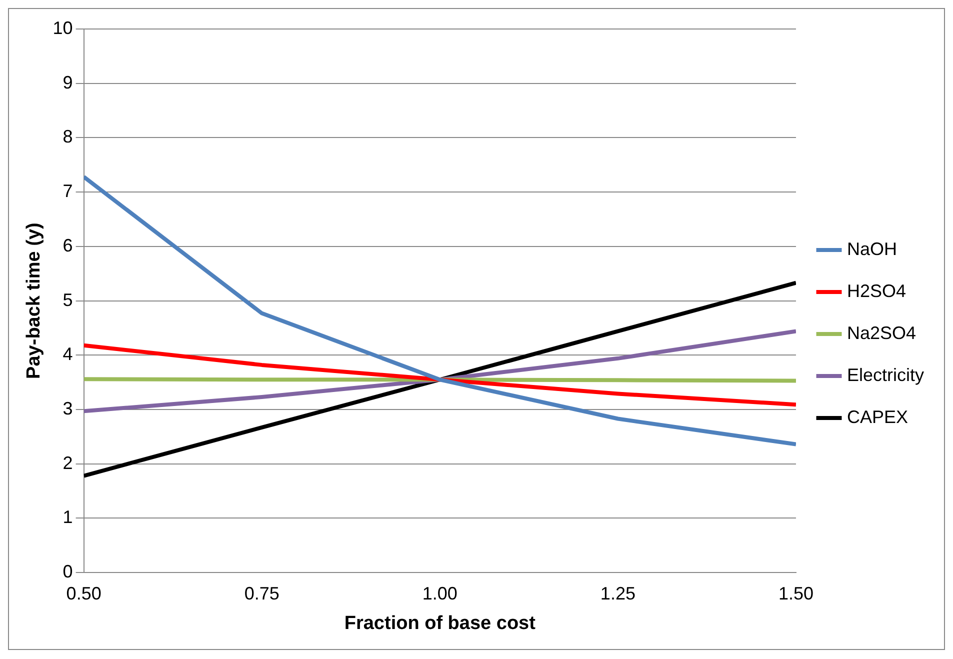 This screenshot has height=659, width=953. What do you see at coordinates (67, 300) in the screenshot?
I see `y-tick-label: 5` at bounding box center [67, 300].